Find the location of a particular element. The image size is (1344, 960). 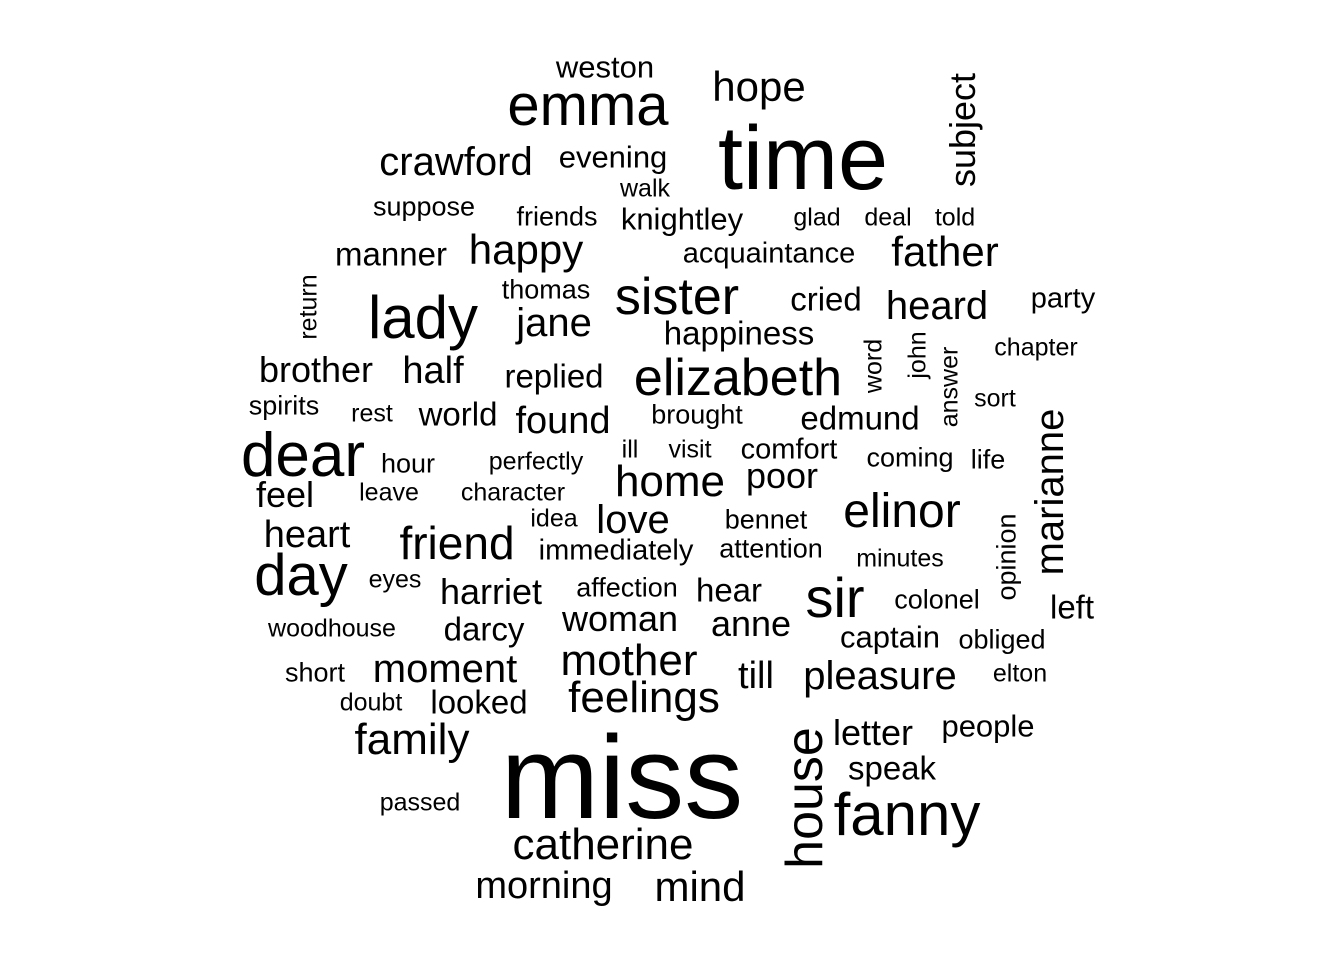

word-family: family is located at coordinates (412, 739).